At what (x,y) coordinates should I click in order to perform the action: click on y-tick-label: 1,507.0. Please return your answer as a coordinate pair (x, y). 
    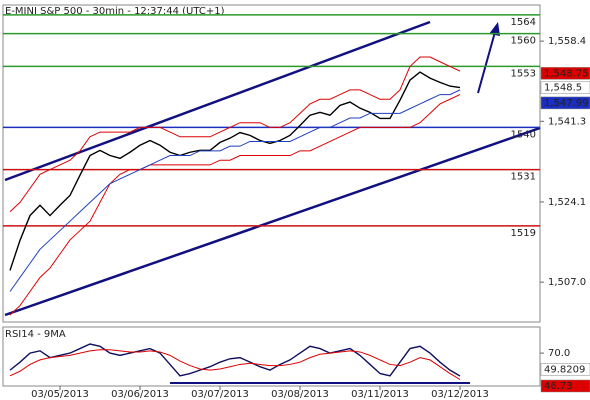
    Looking at the image, I should click on (567, 282).